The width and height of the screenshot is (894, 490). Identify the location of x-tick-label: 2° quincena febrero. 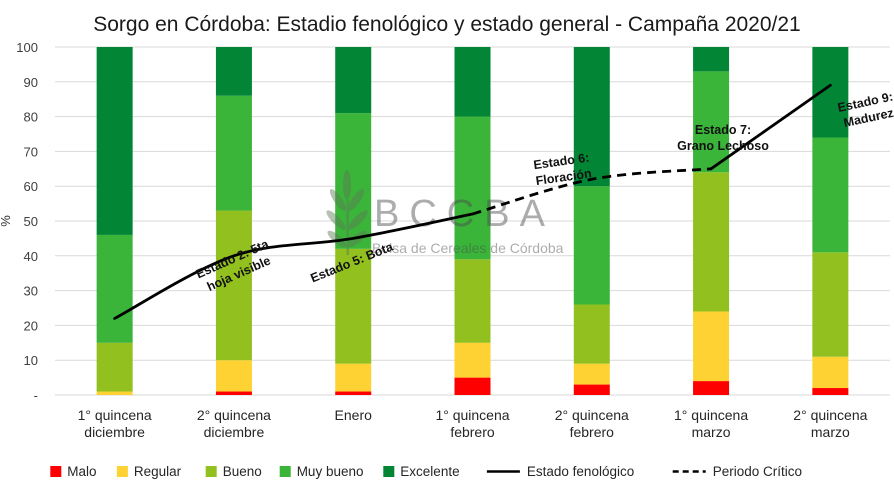
(592, 423).